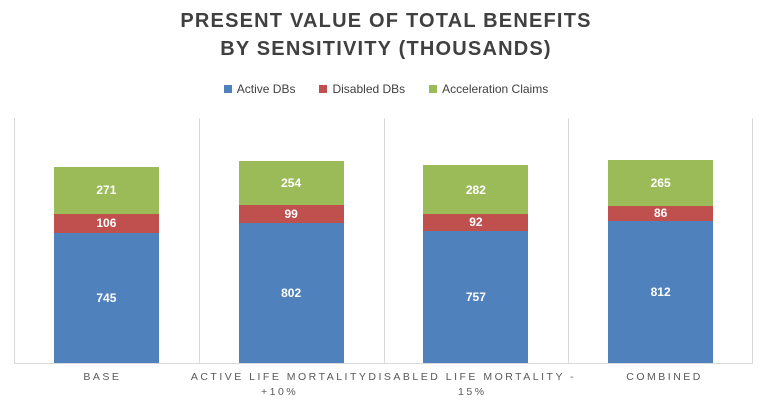 Image resolution: width=772 pixels, height=409 pixels. I want to click on data-label: 106, so click(106, 223).